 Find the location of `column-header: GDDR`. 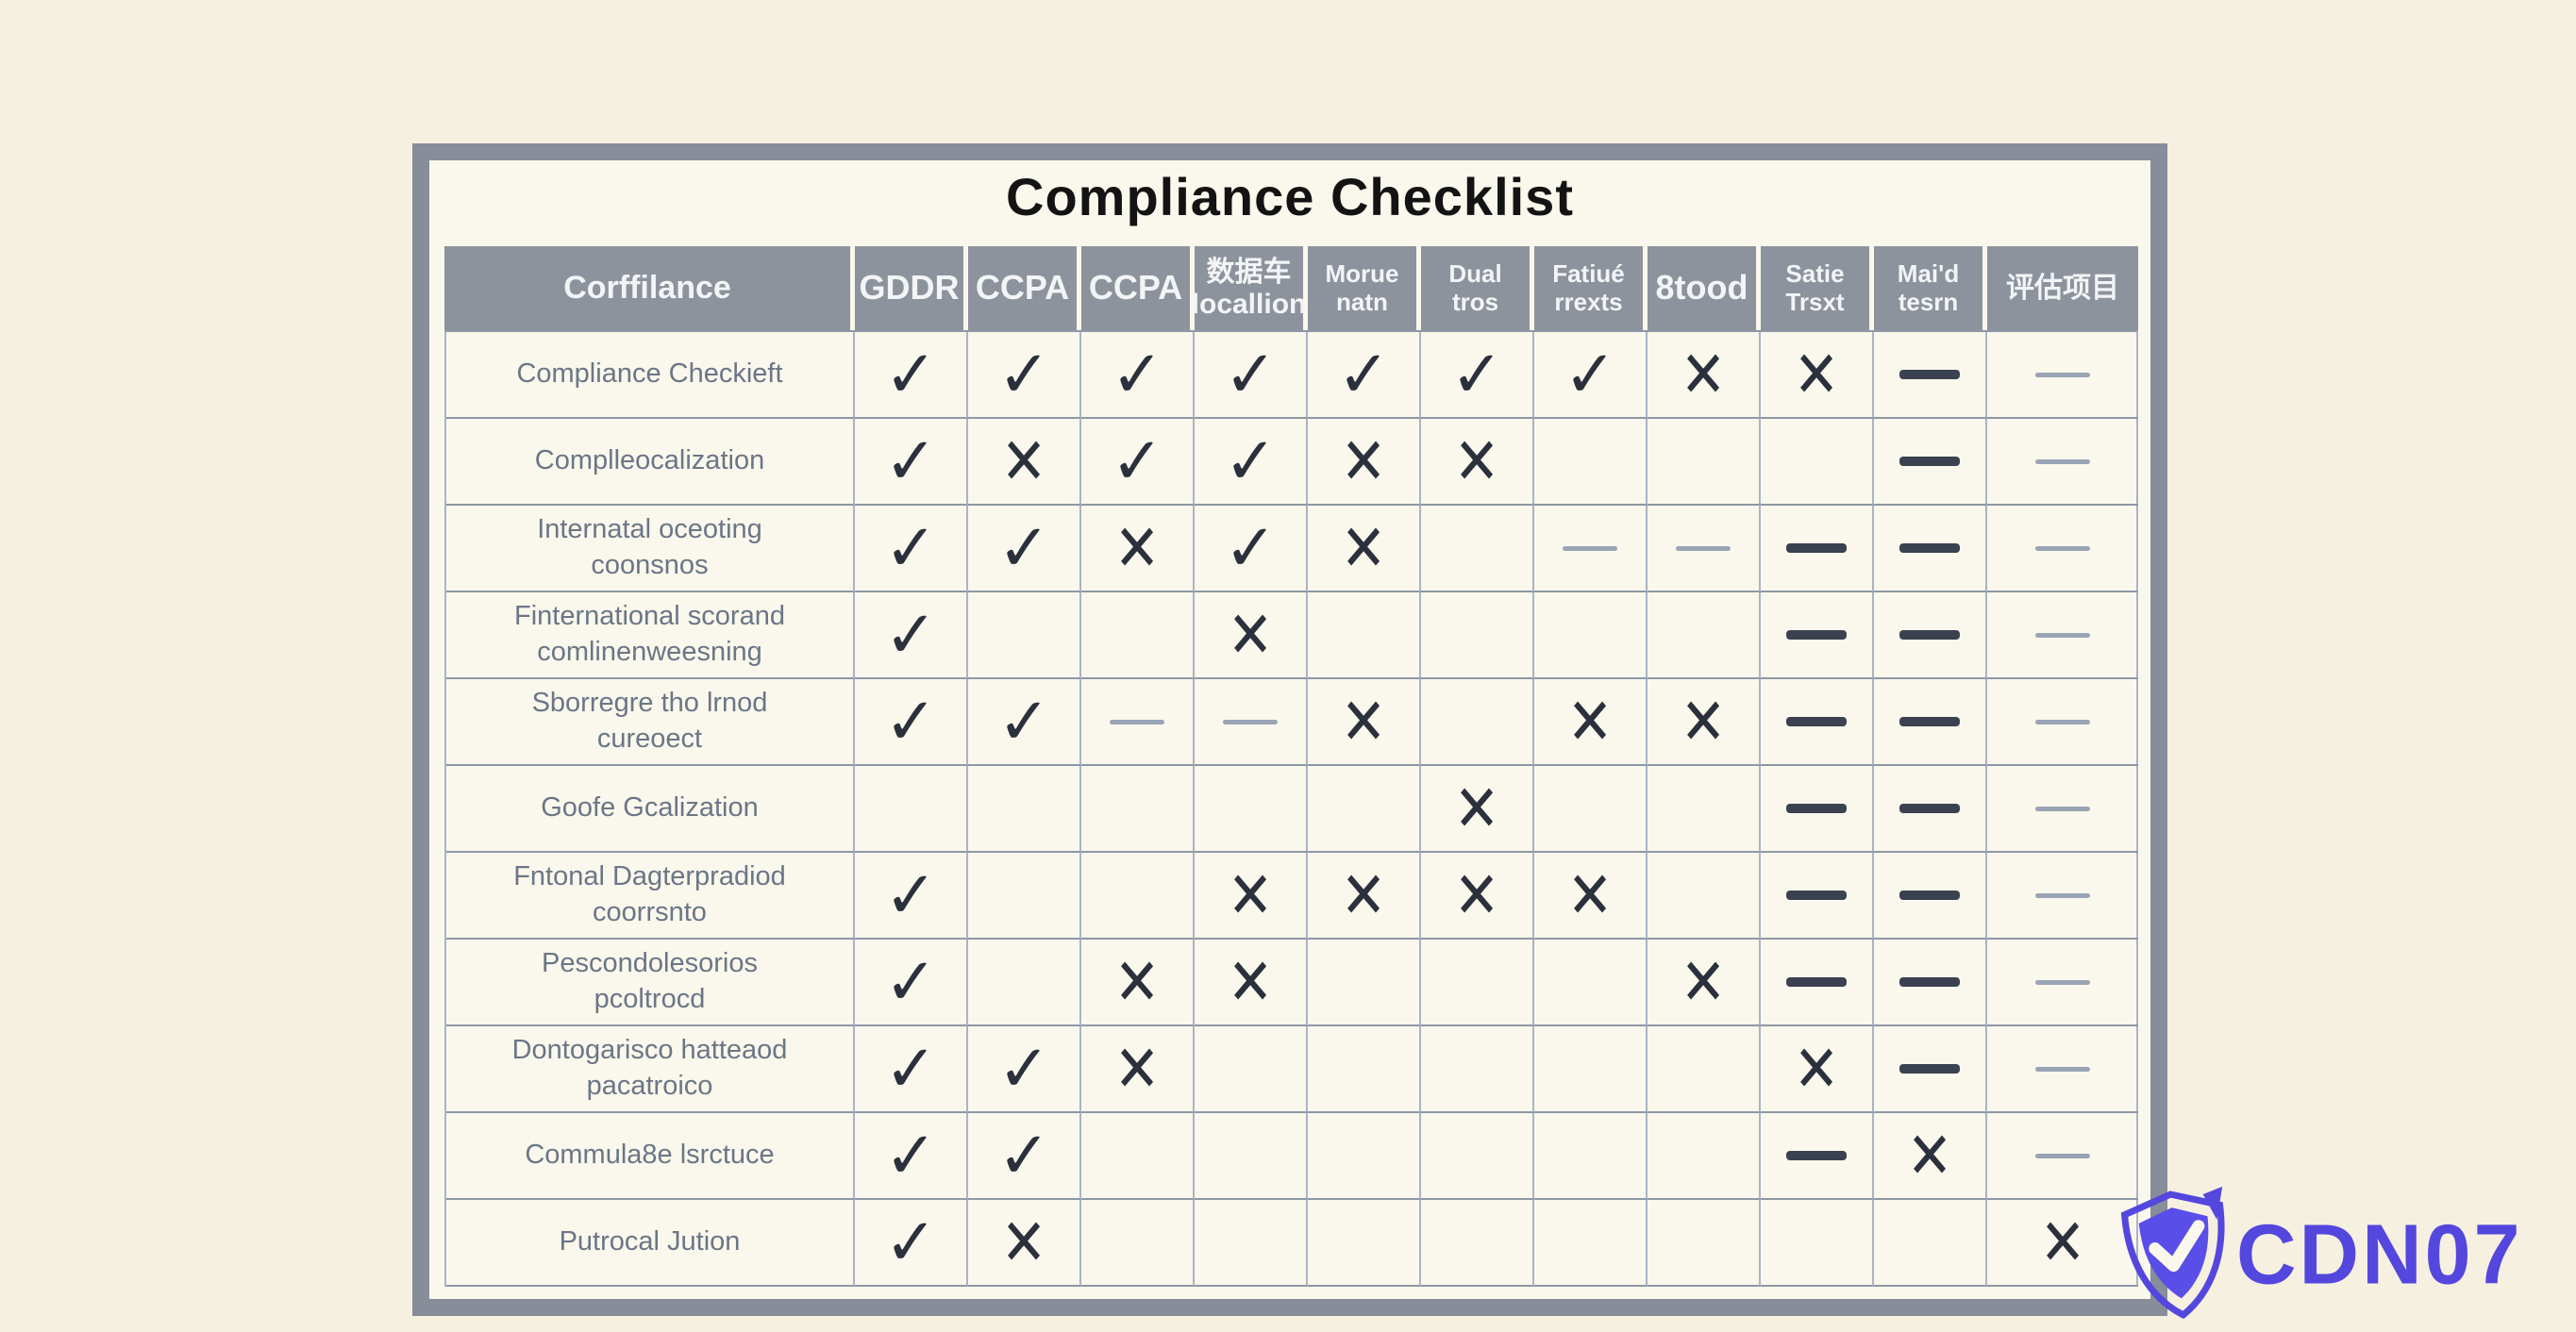

column-header: GDDR is located at coordinates (911, 288).